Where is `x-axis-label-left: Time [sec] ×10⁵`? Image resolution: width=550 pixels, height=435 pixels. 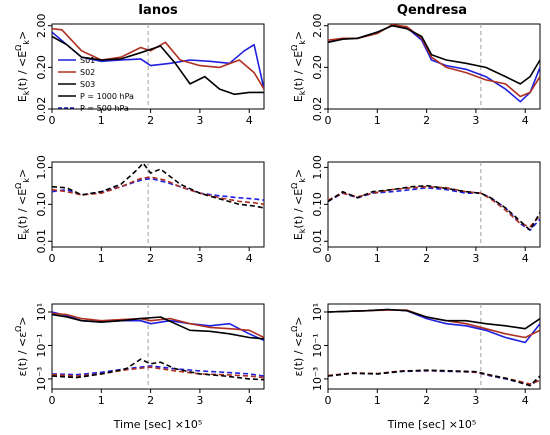 x-axis-label-left: Time [sec] ×10⁵ is located at coordinates (158, 424).